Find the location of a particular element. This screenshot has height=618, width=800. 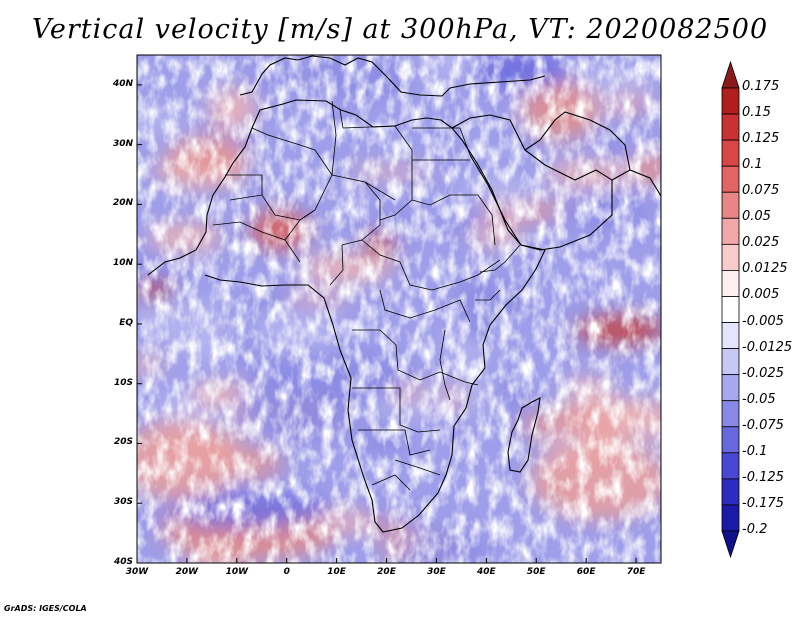

lon-tick-label: 20E is located at coordinates (386, 572).